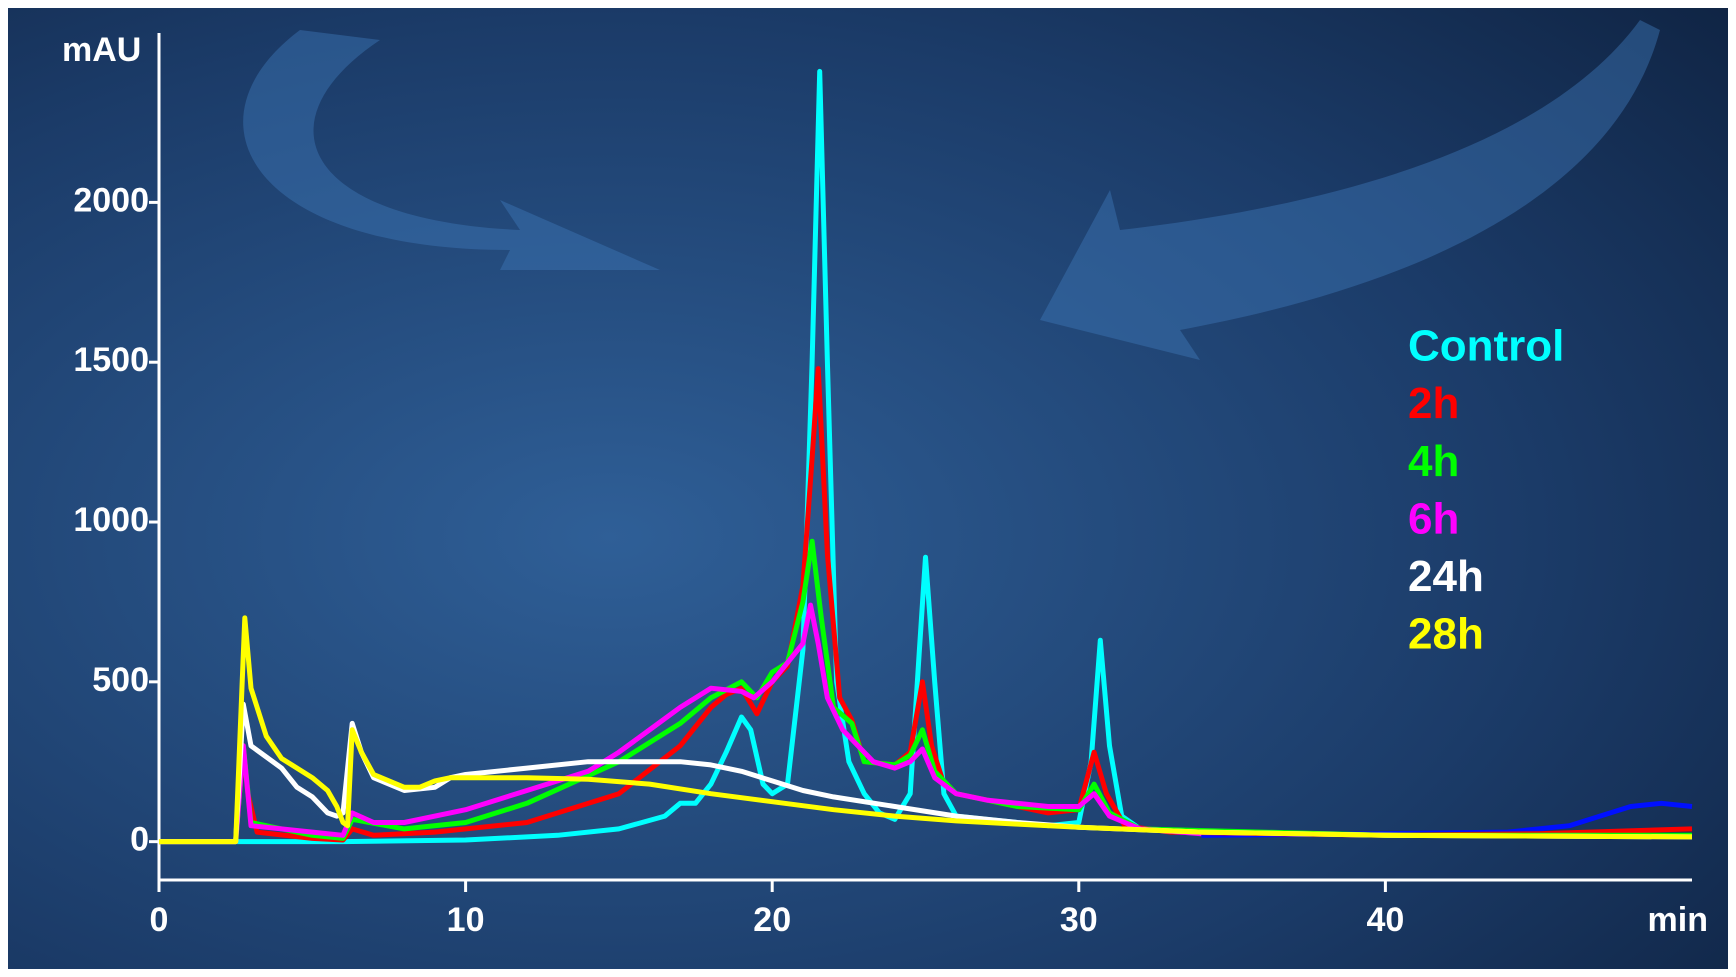 Image resolution: width=1736 pixels, height=977 pixels. What do you see at coordinates (1433, 461) in the screenshot?
I see `legend-entry: 4h` at bounding box center [1433, 461].